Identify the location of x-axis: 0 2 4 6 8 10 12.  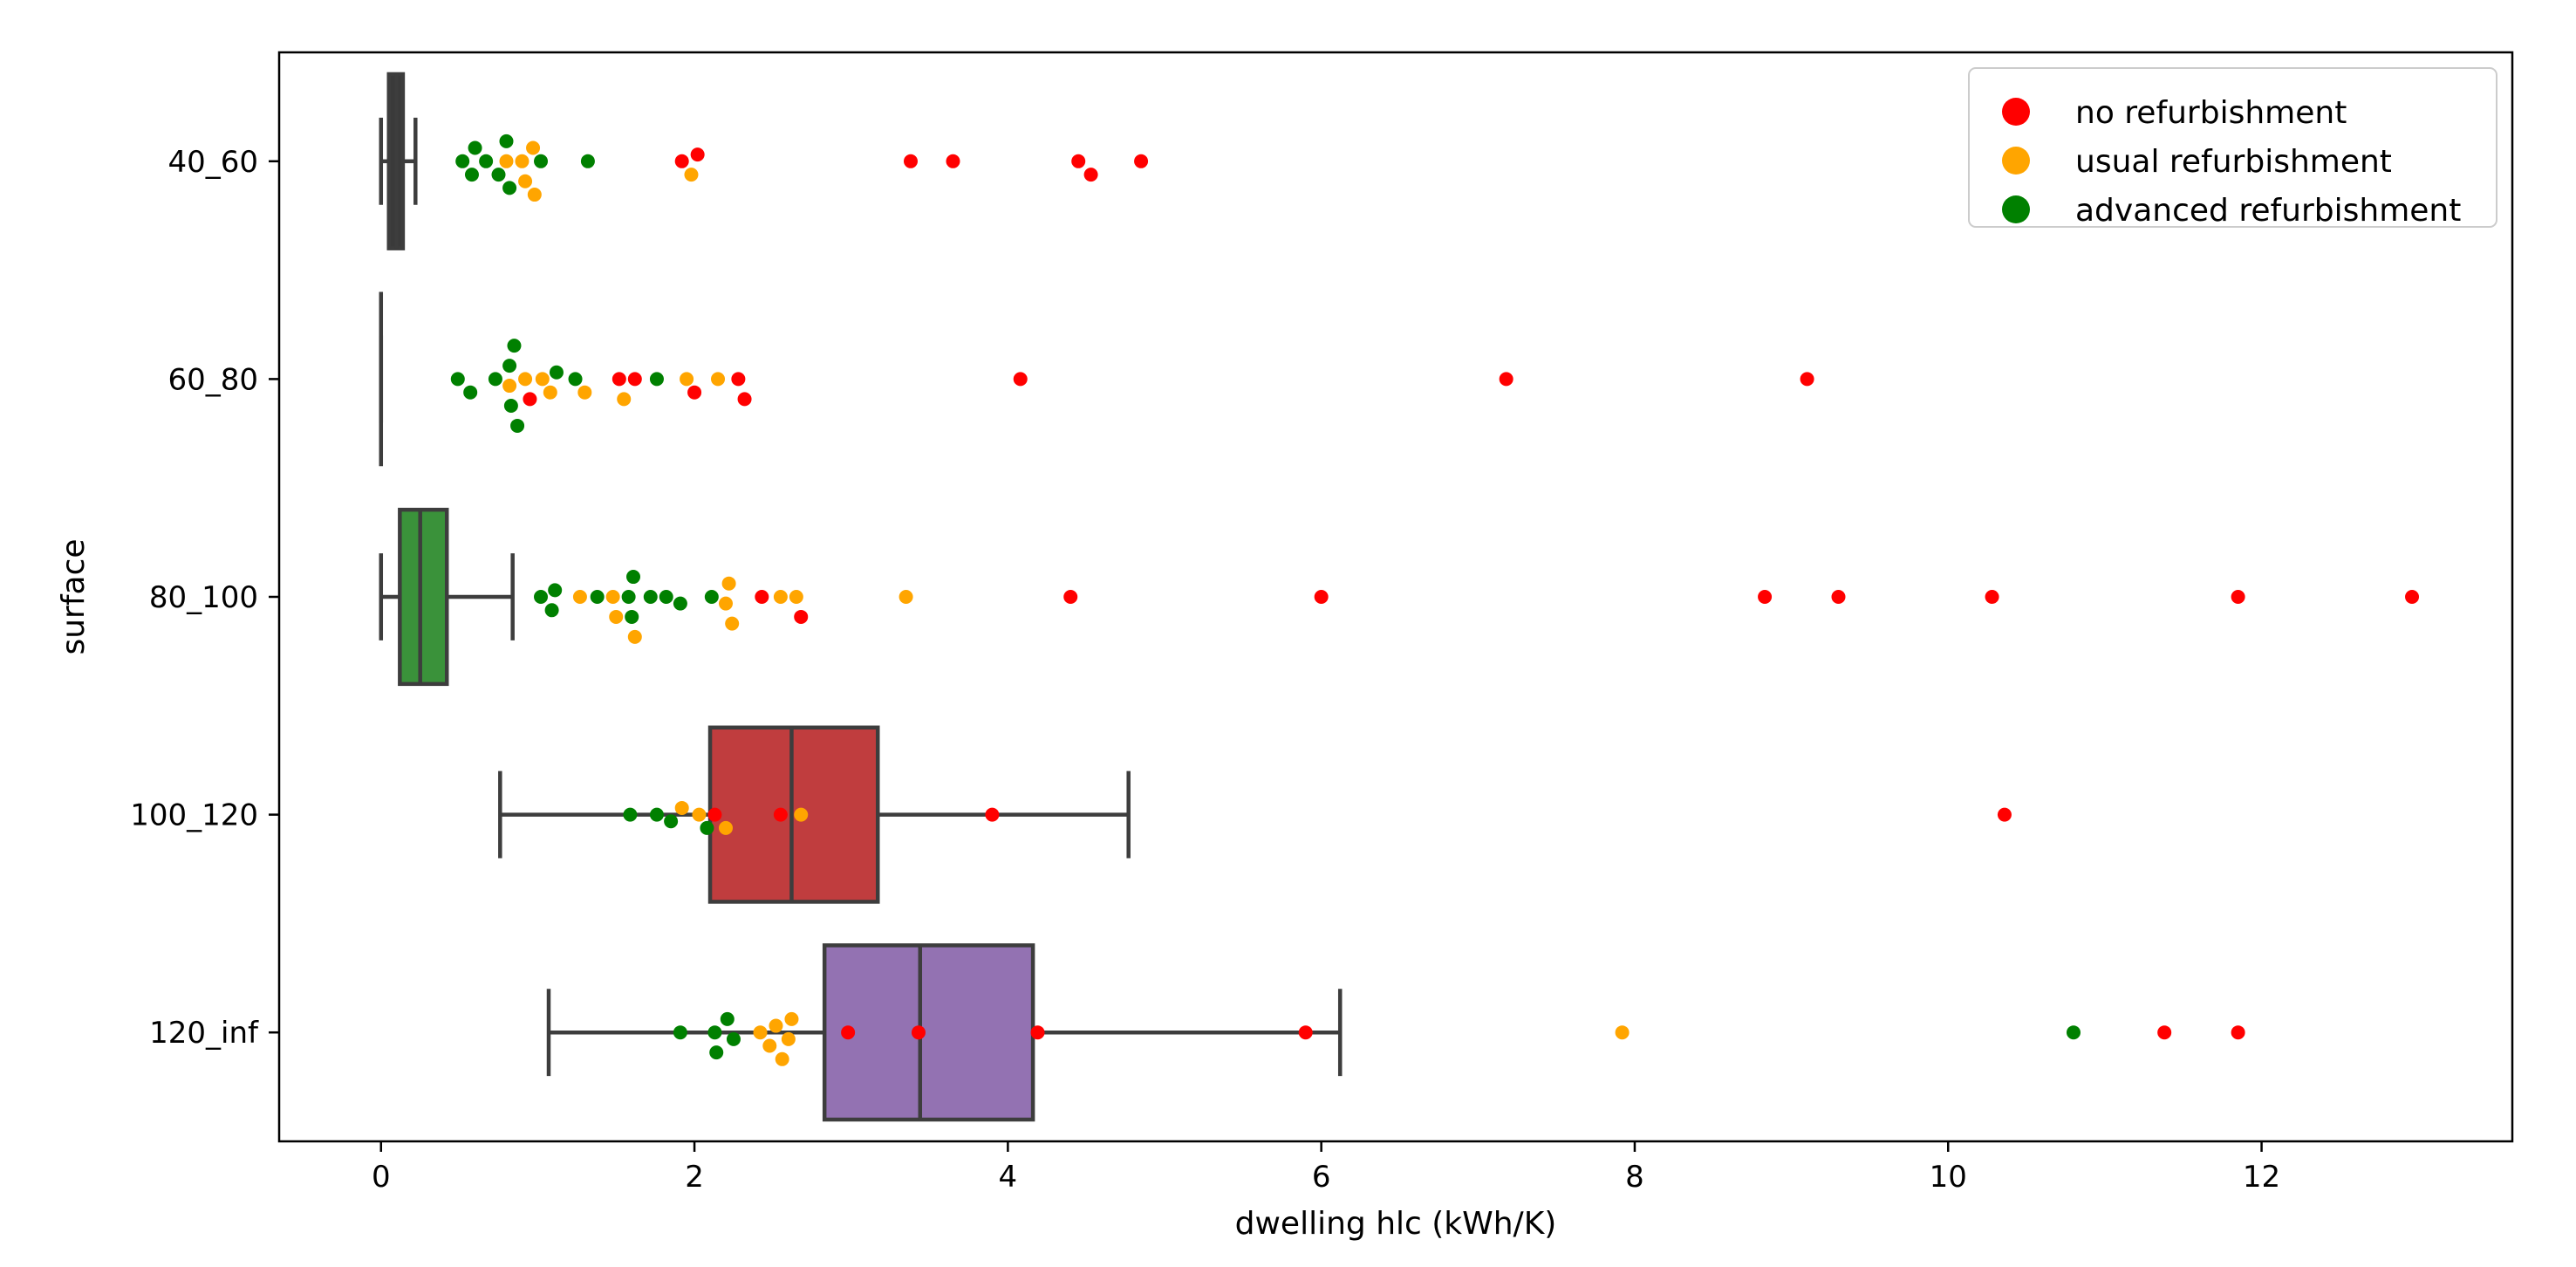
(1326, 1168).